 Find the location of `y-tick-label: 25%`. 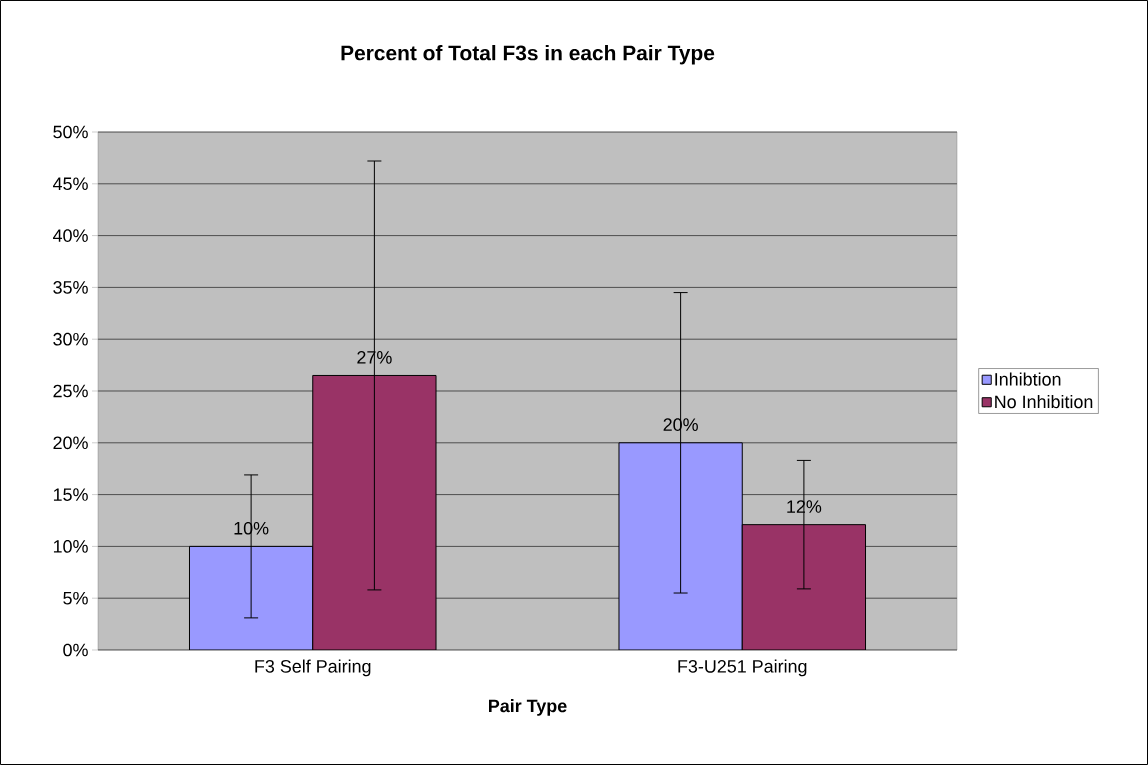

y-tick-label: 25% is located at coordinates (70, 391).